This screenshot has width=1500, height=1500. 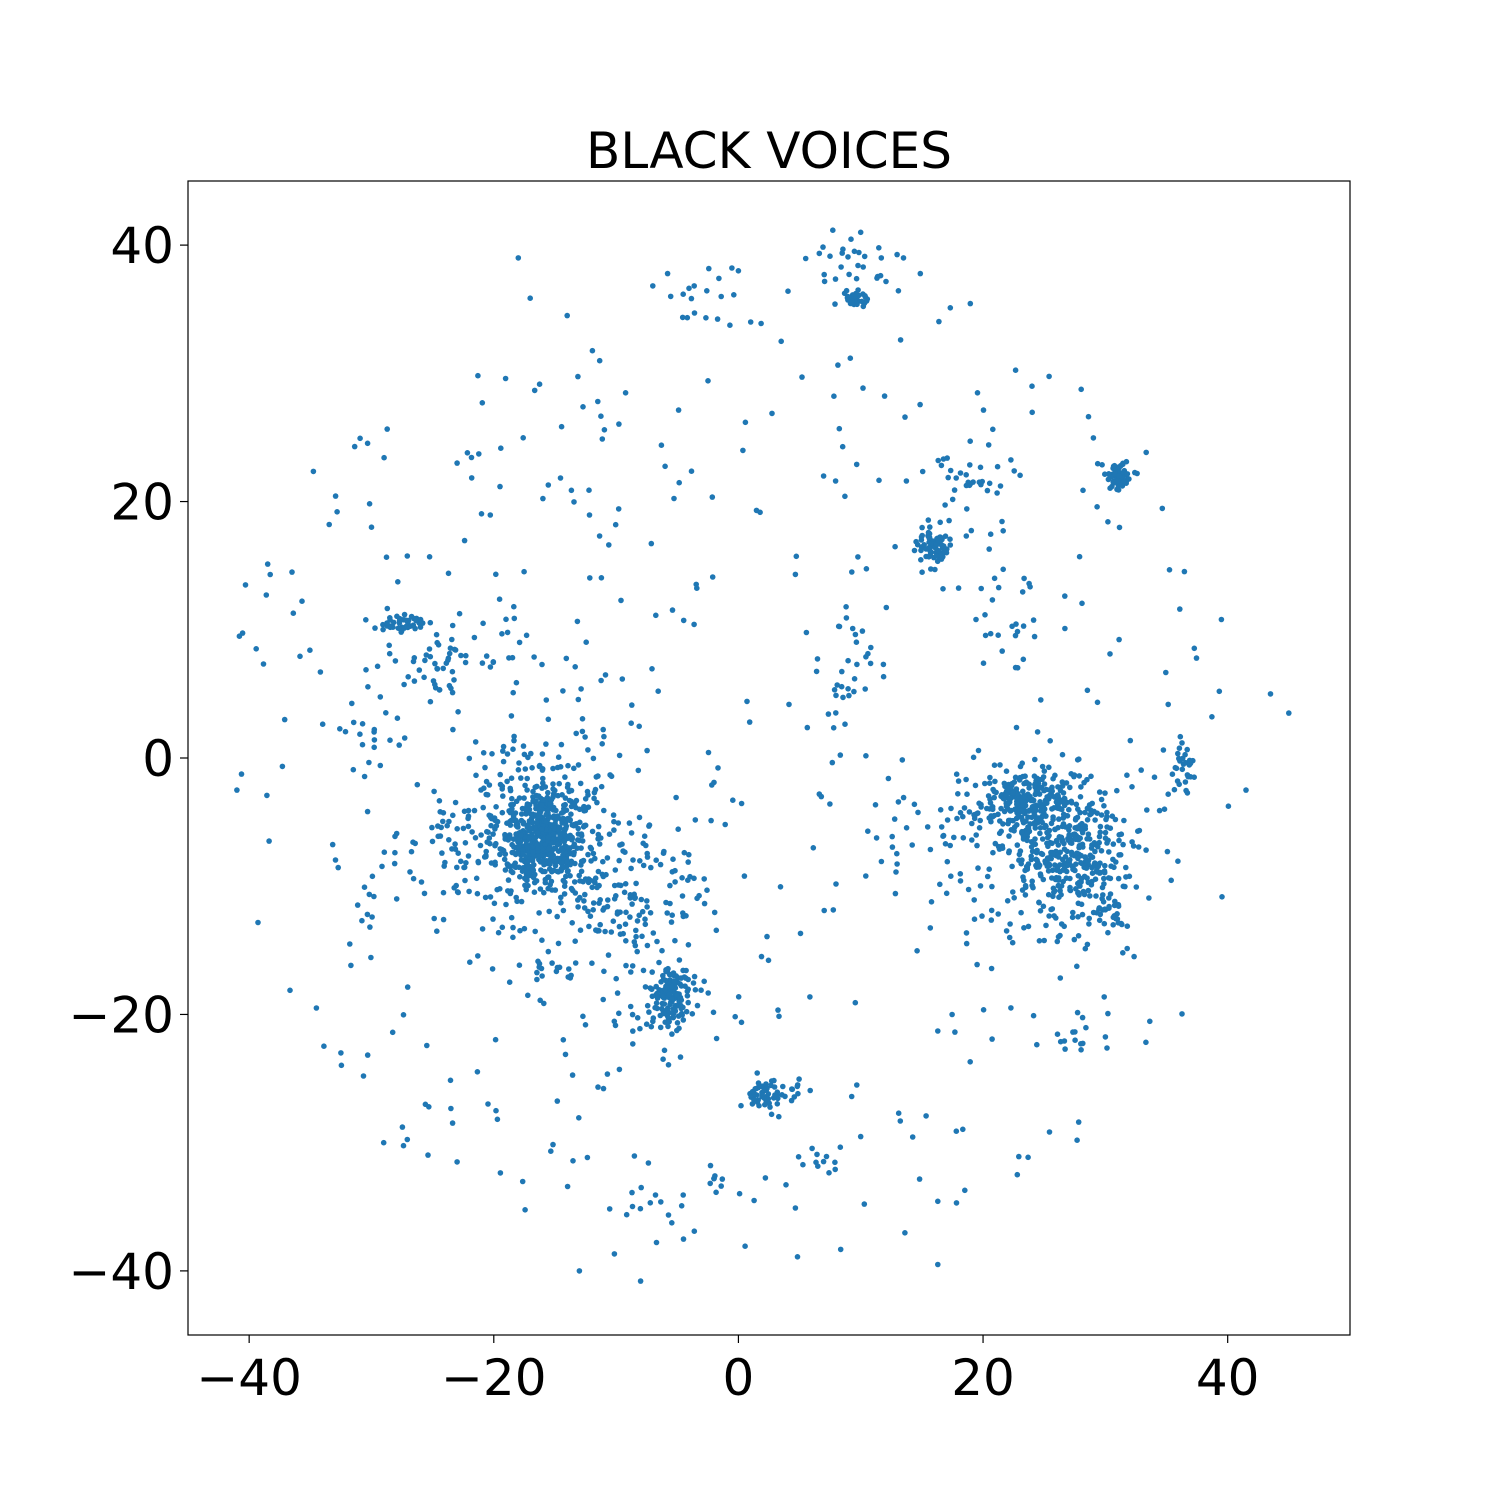 I want to click on x-tick-label: −20, so click(x=494, y=1378).